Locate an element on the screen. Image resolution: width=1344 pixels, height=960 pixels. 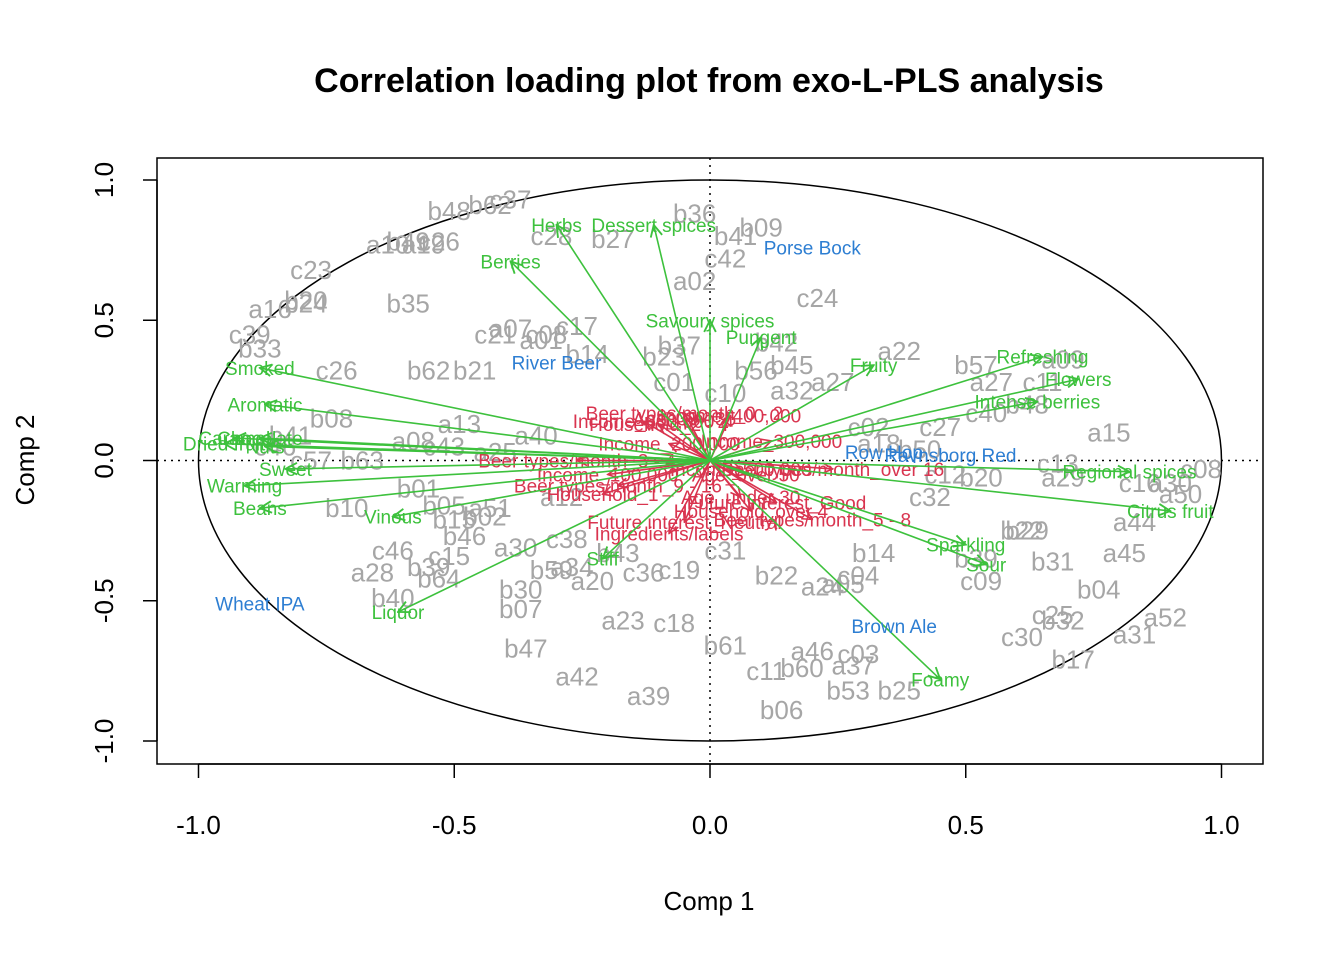
loading-vector-label: Beer types/month_9 - 16 is located at coordinates (618, 487).